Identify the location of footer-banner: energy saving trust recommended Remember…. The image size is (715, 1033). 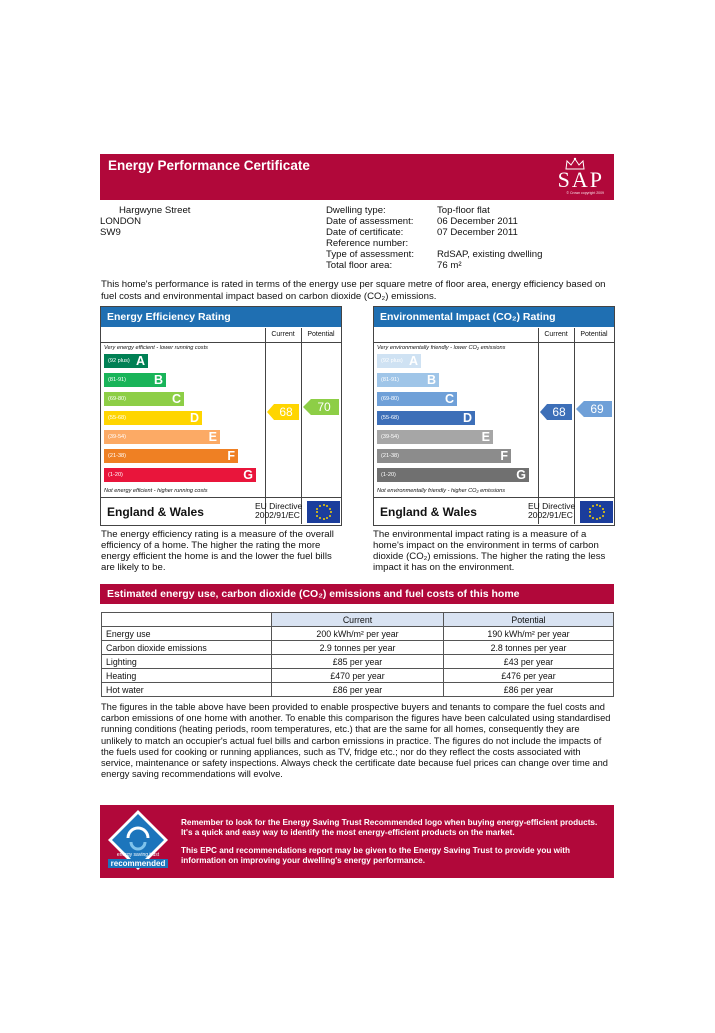
(357, 841).